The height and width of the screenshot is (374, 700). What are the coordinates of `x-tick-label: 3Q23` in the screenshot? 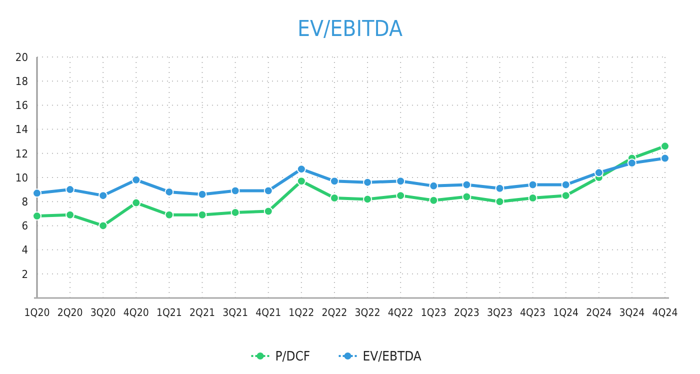 It's located at (499, 313).